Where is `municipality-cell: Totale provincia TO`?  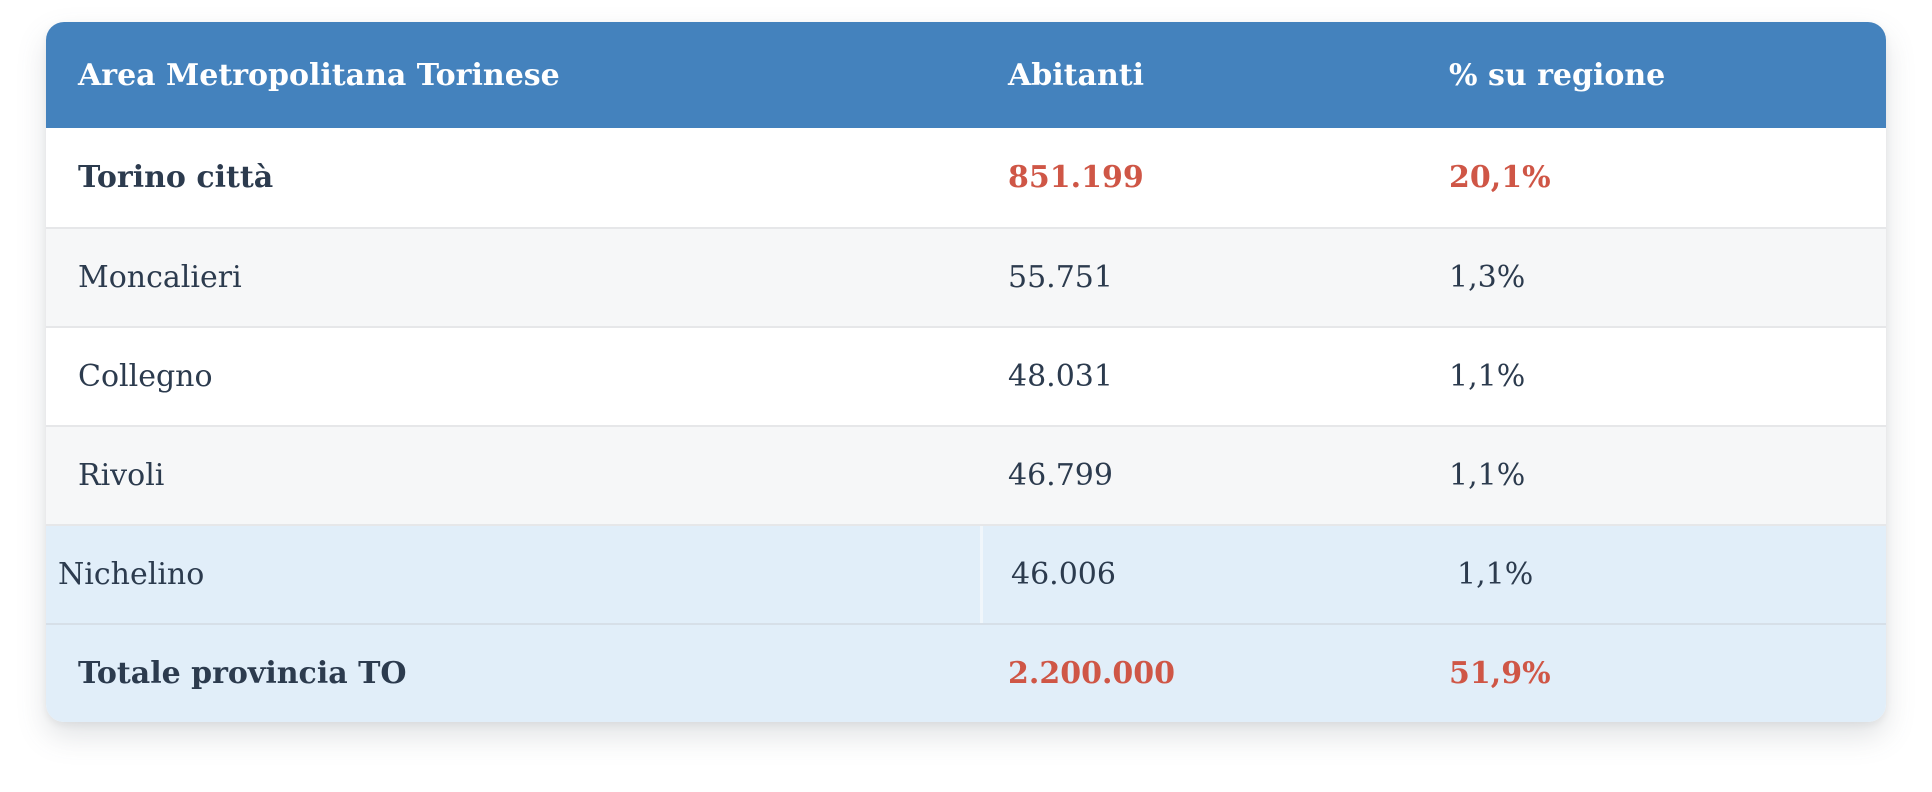
municipality-cell: Totale provincia TO is located at coordinates (242, 673).